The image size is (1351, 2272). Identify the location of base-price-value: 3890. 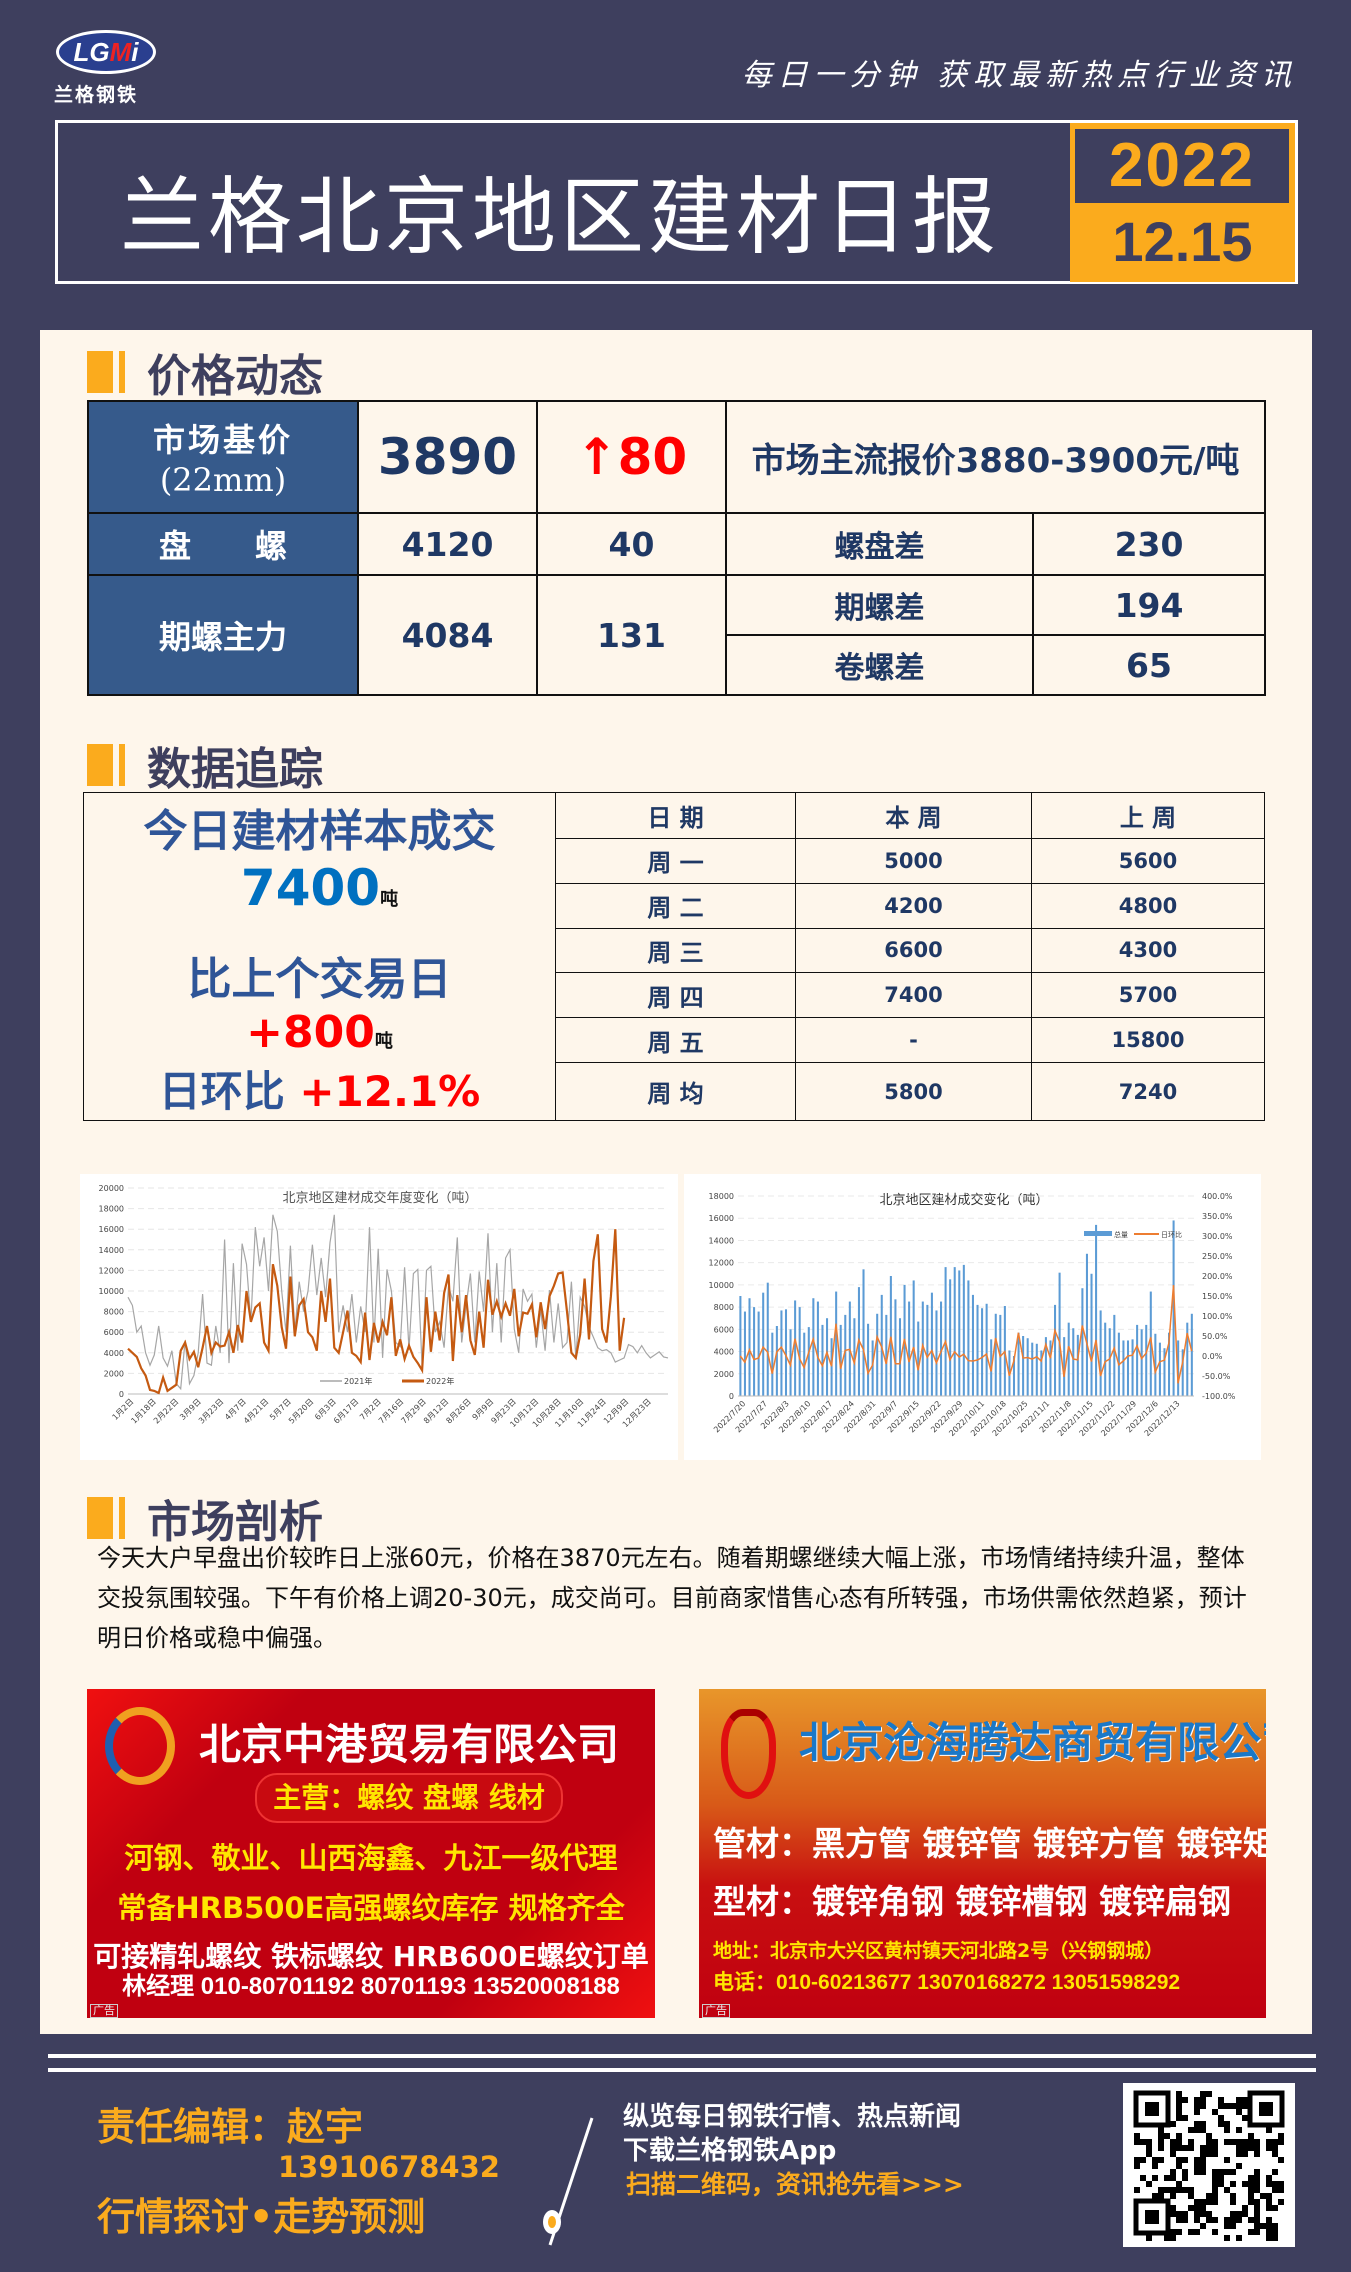
(447, 457).